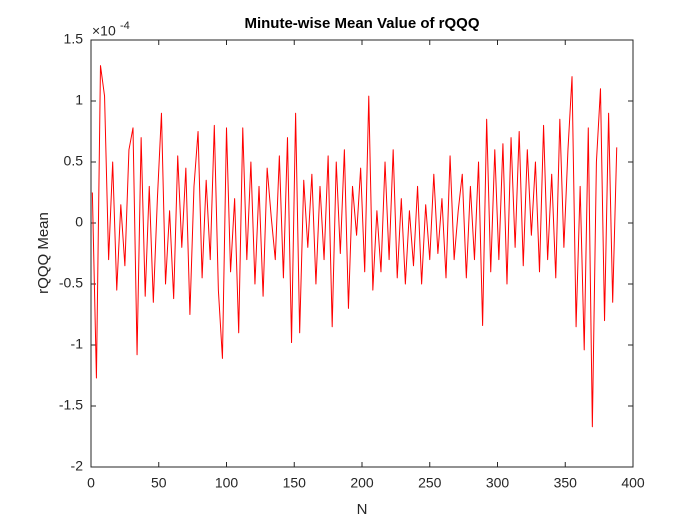  What do you see at coordinates (227, 483) in the screenshot?
I see `x-tick-label: 100` at bounding box center [227, 483].